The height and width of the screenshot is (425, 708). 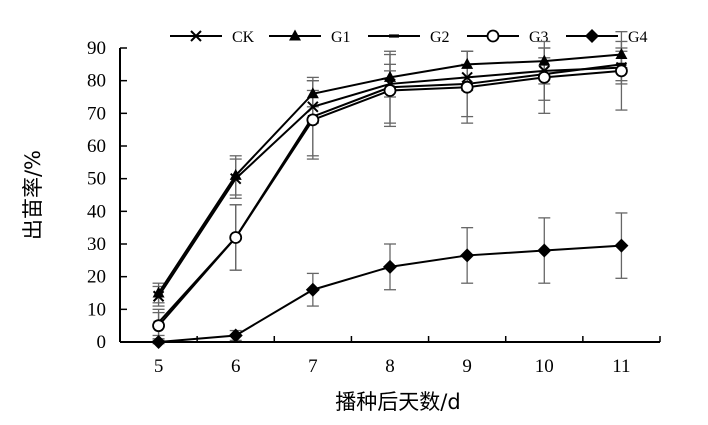 What do you see at coordinates (96, 48) in the screenshot?
I see `y-tick-label: 90` at bounding box center [96, 48].